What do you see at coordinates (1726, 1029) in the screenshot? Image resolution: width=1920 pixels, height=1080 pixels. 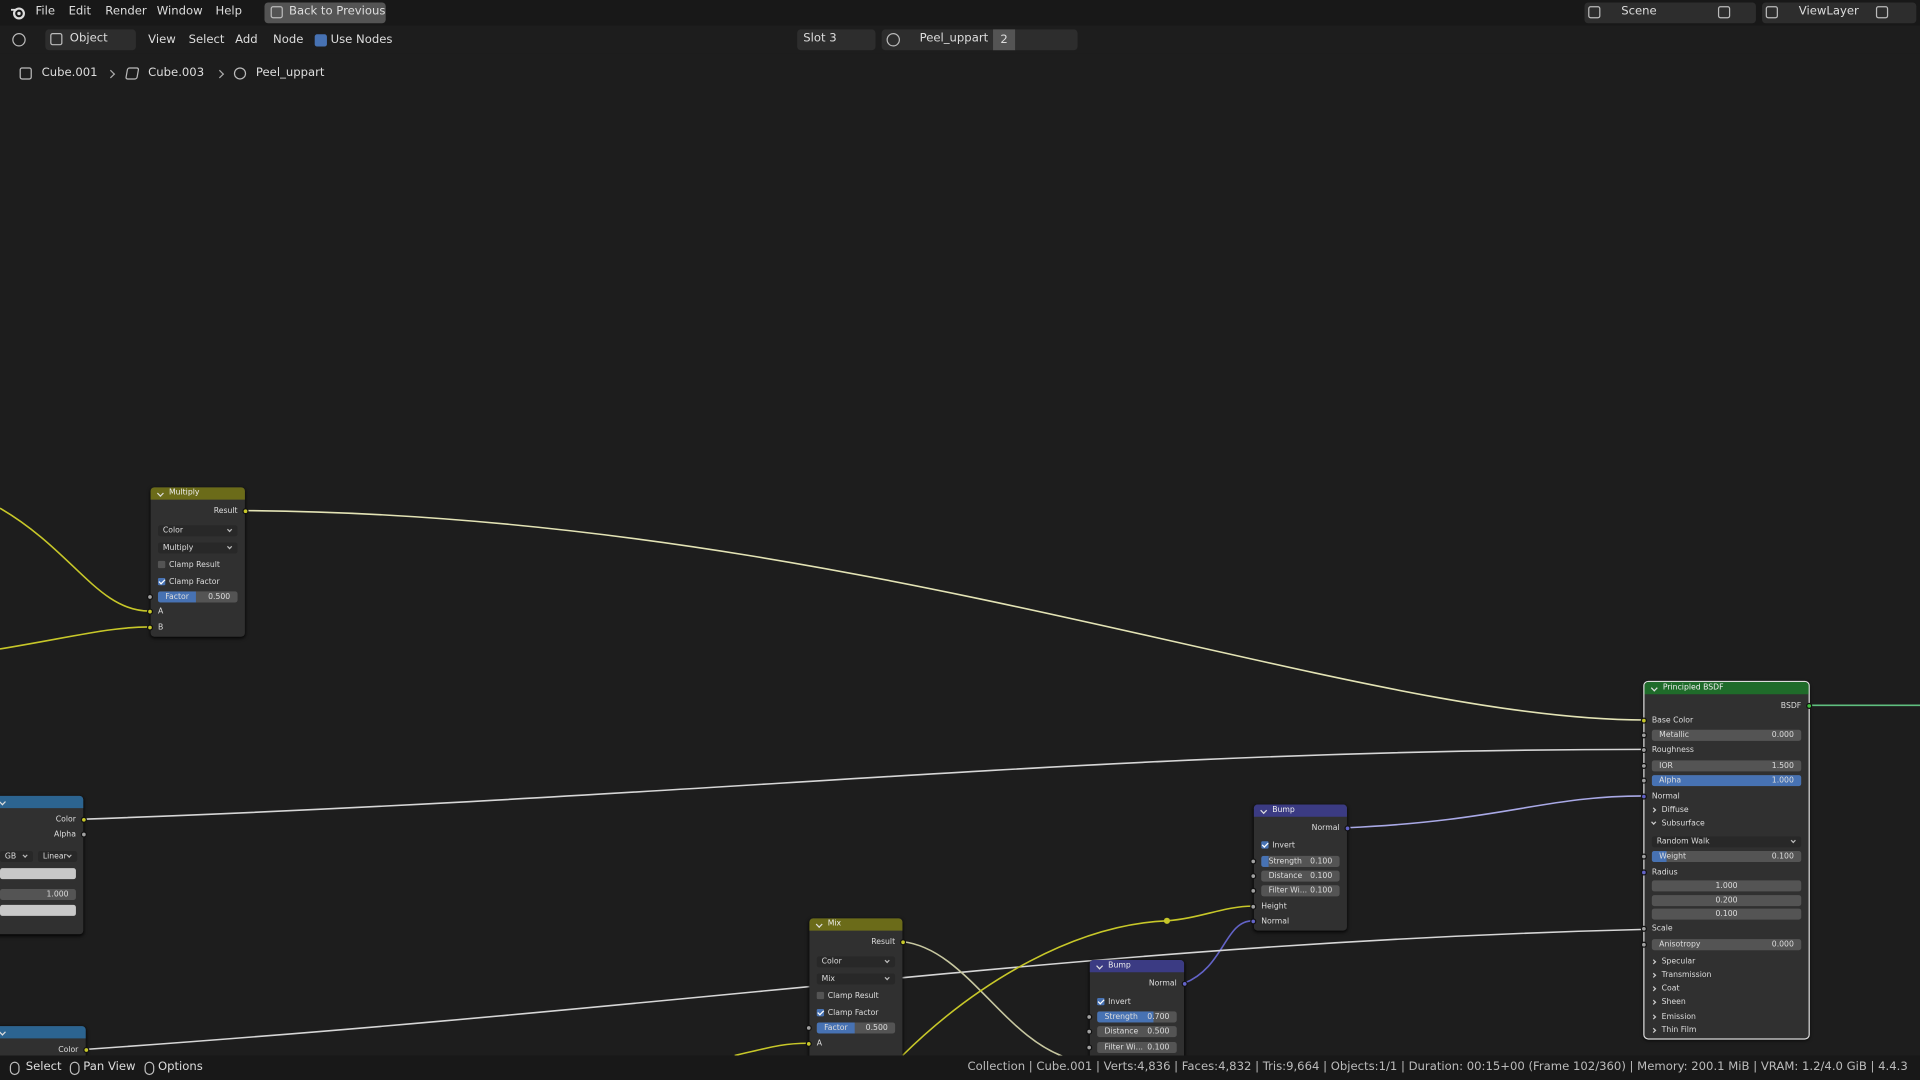 I see `panel-toggle: Thin Film` at bounding box center [1726, 1029].